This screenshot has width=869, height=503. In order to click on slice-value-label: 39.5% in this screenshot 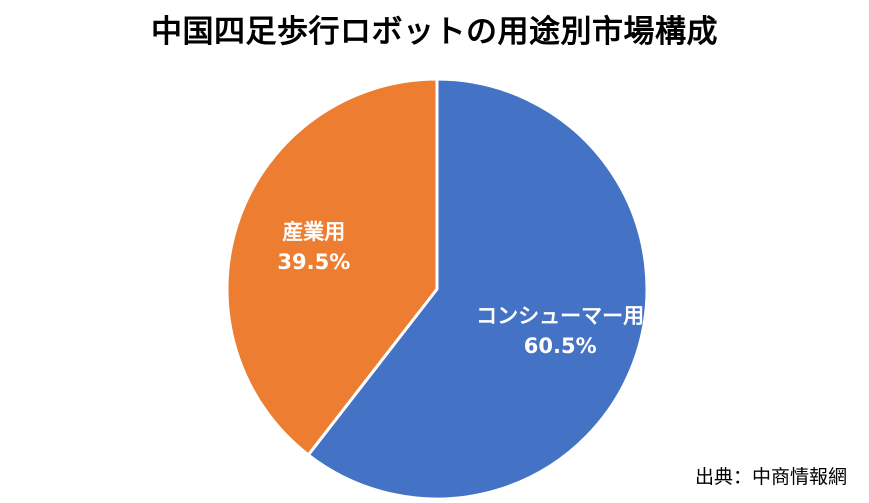, I will do `click(313, 262)`.